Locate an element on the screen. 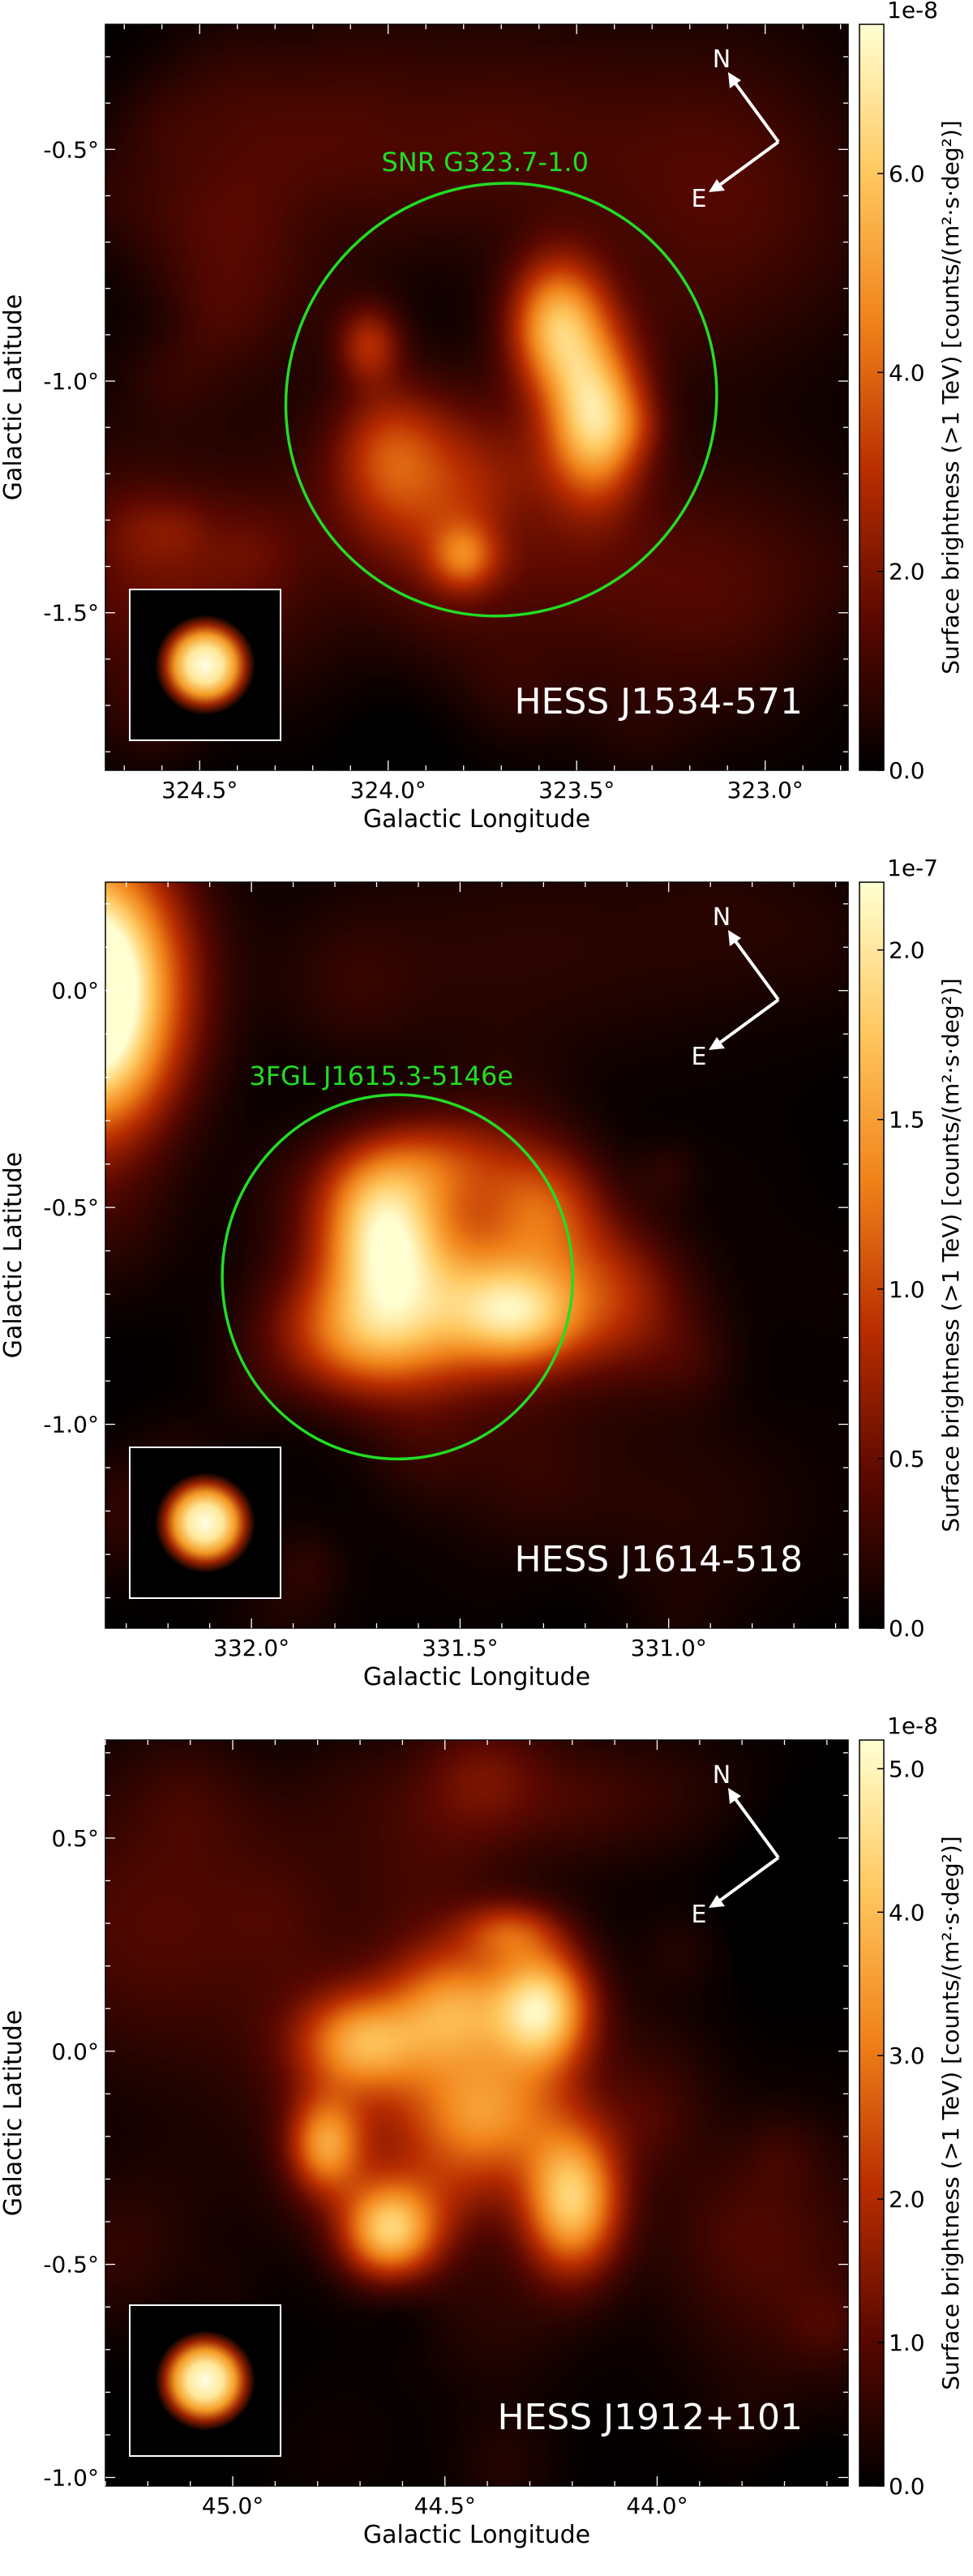 This screenshot has height=2576, width=973. x-tick-label: 44.0° is located at coordinates (657, 2505).